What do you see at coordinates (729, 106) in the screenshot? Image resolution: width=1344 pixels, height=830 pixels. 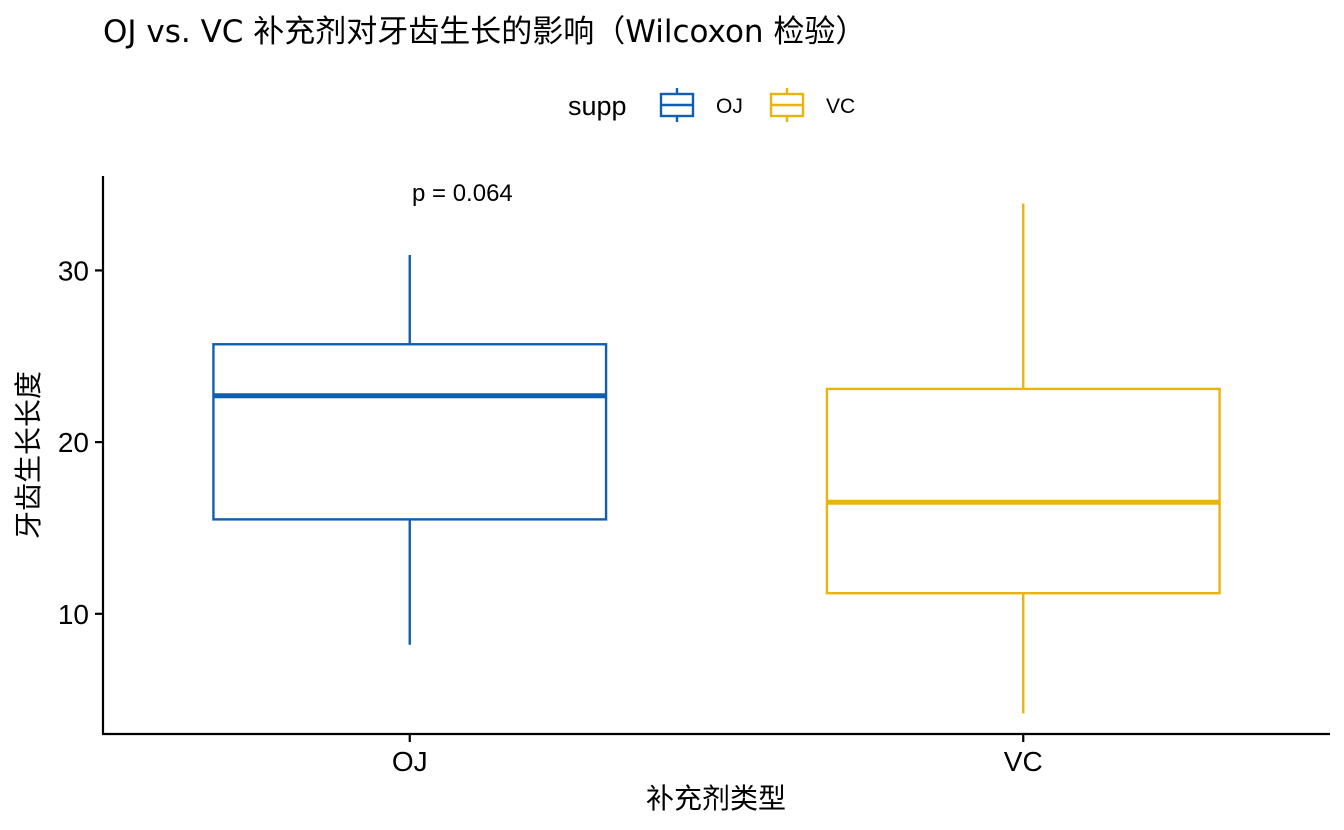 I see `legend-label: OJ` at bounding box center [729, 106].